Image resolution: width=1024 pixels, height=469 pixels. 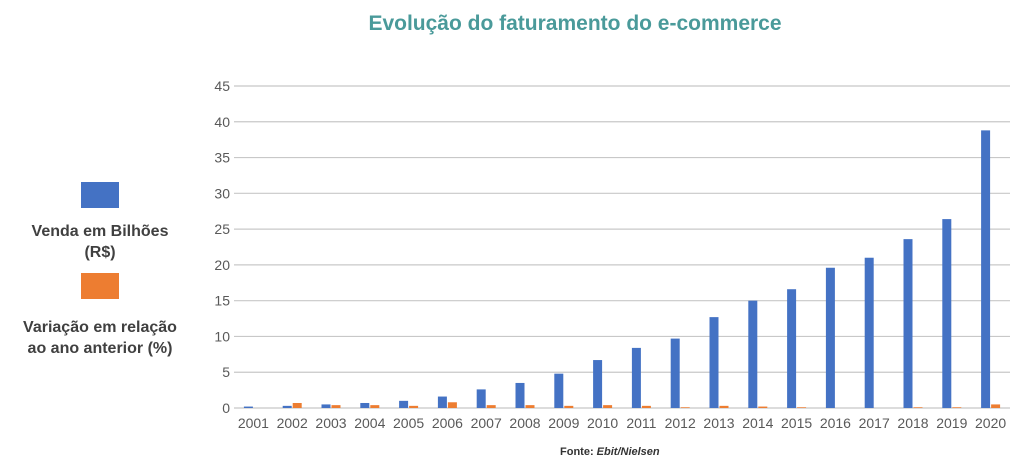 What do you see at coordinates (912, 423) in the screenshot?
I see `x-tick-label-2018: 2018` at bounding box center [912, 423].